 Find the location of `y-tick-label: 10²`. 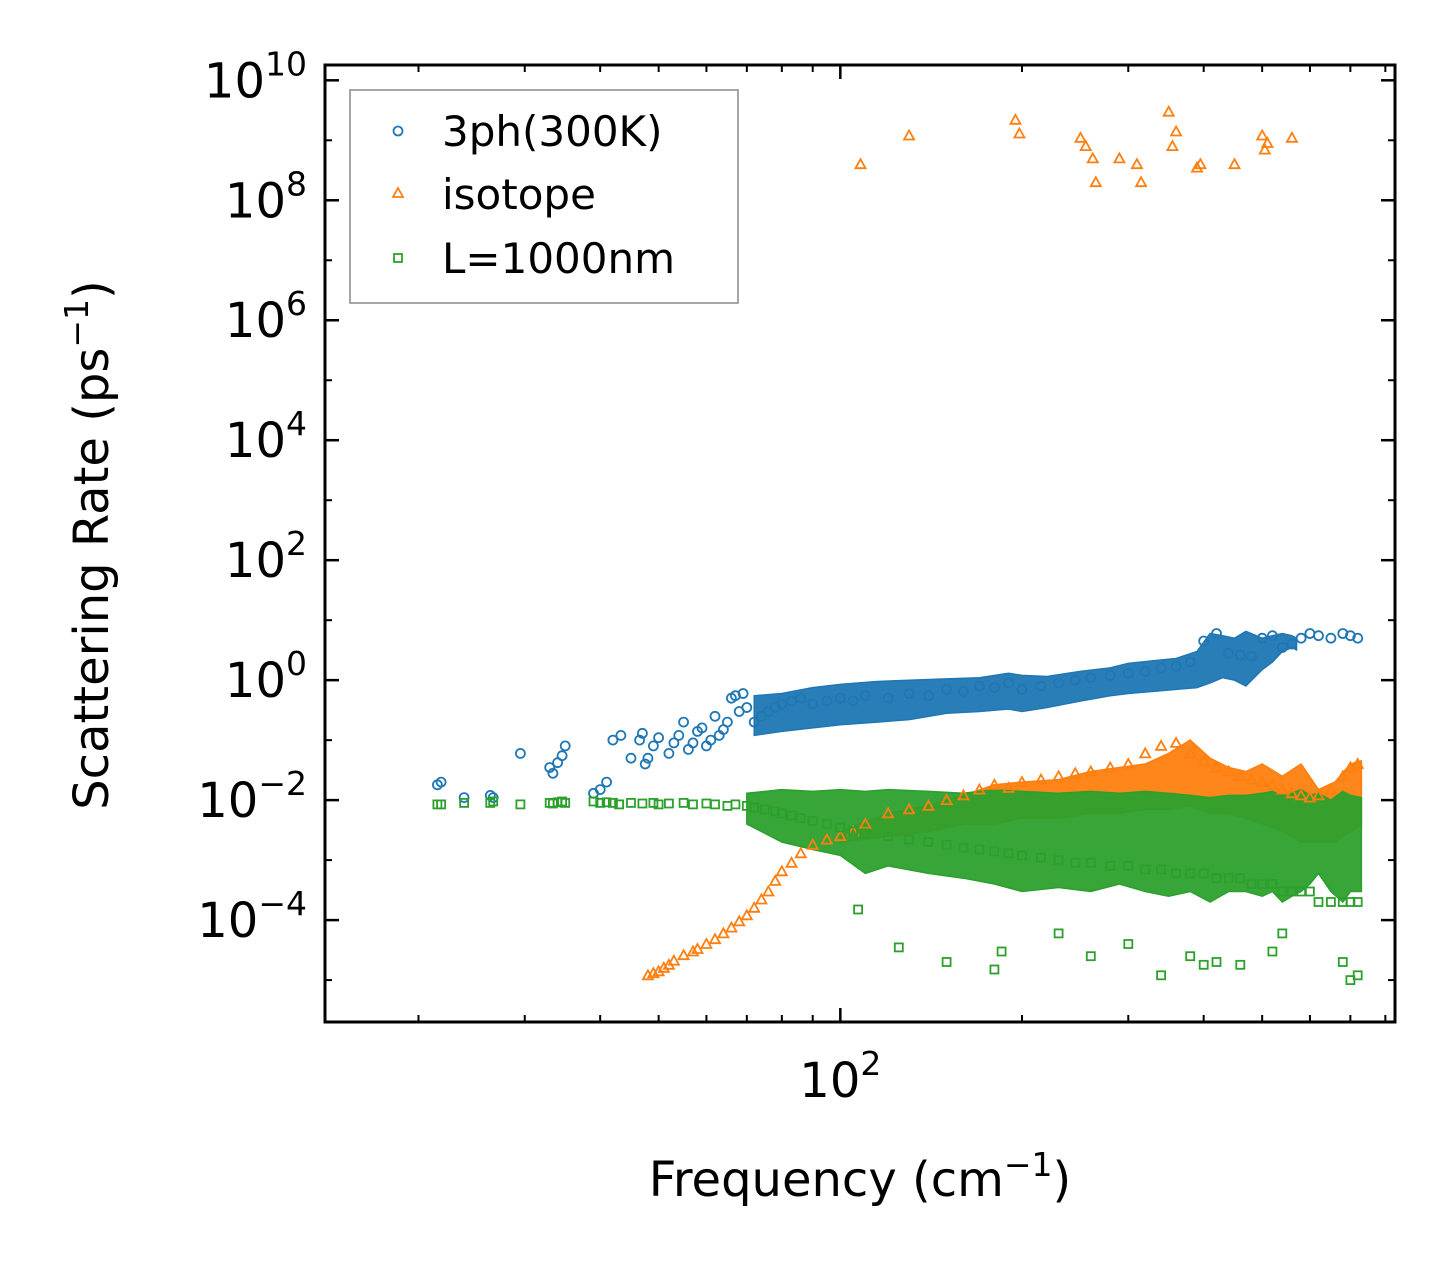

y-tick-label: 10² is located at coordinates (266, 556).